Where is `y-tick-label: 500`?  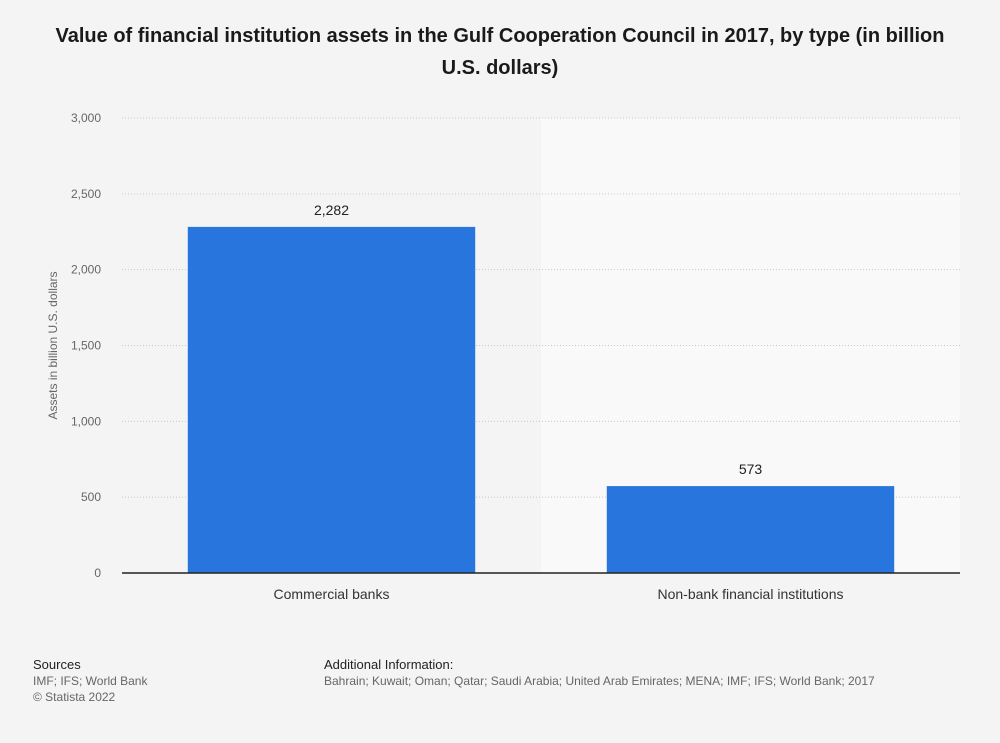
y-tick-label: 500 is located at coordinates (91, 497).